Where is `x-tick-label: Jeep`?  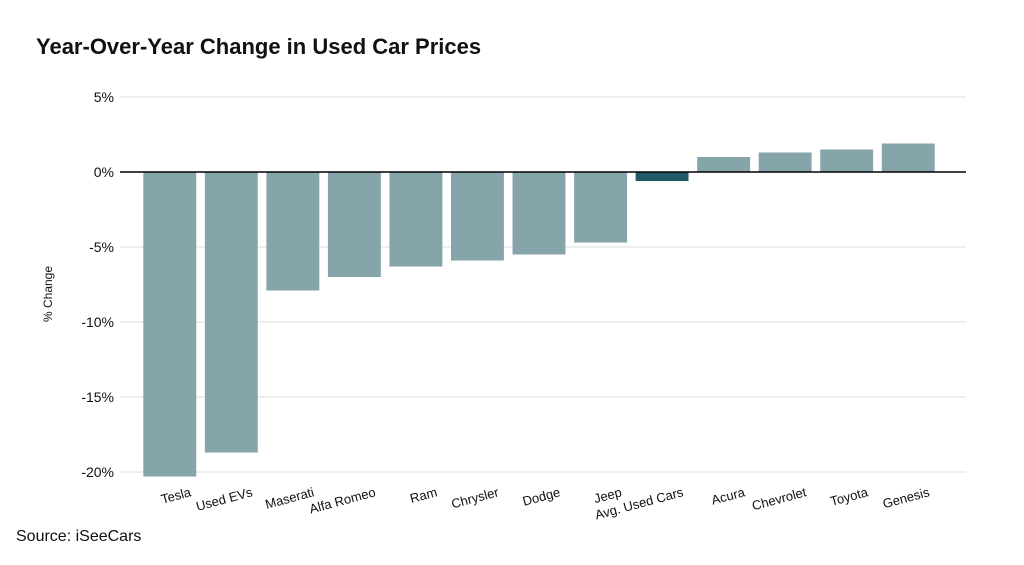
x-tick-label: Jeep is located at coordinates (607, 495).